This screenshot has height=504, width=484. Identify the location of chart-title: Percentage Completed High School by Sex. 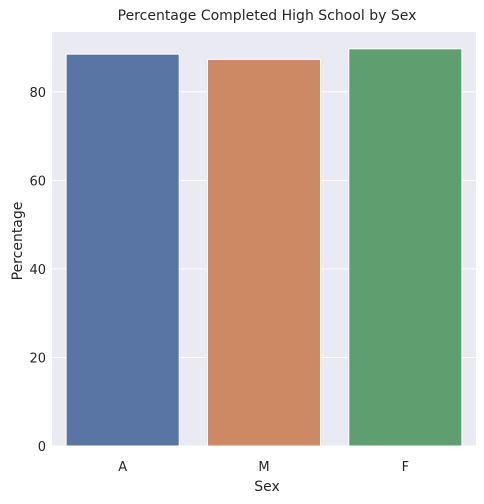
(267, 16).